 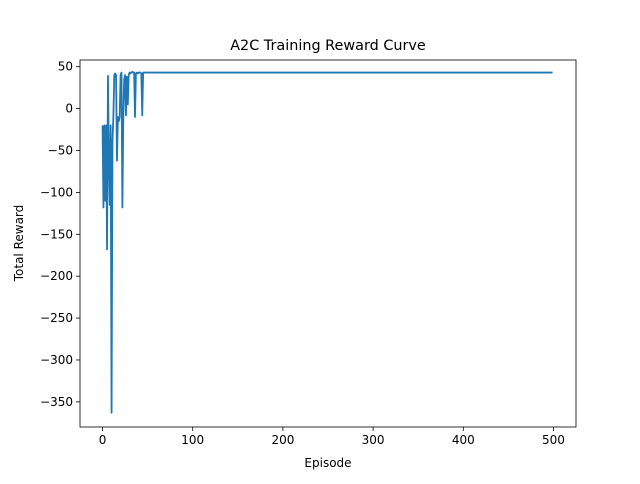 I want to click on x-tick-label: 100, so click(x=192, y=440).